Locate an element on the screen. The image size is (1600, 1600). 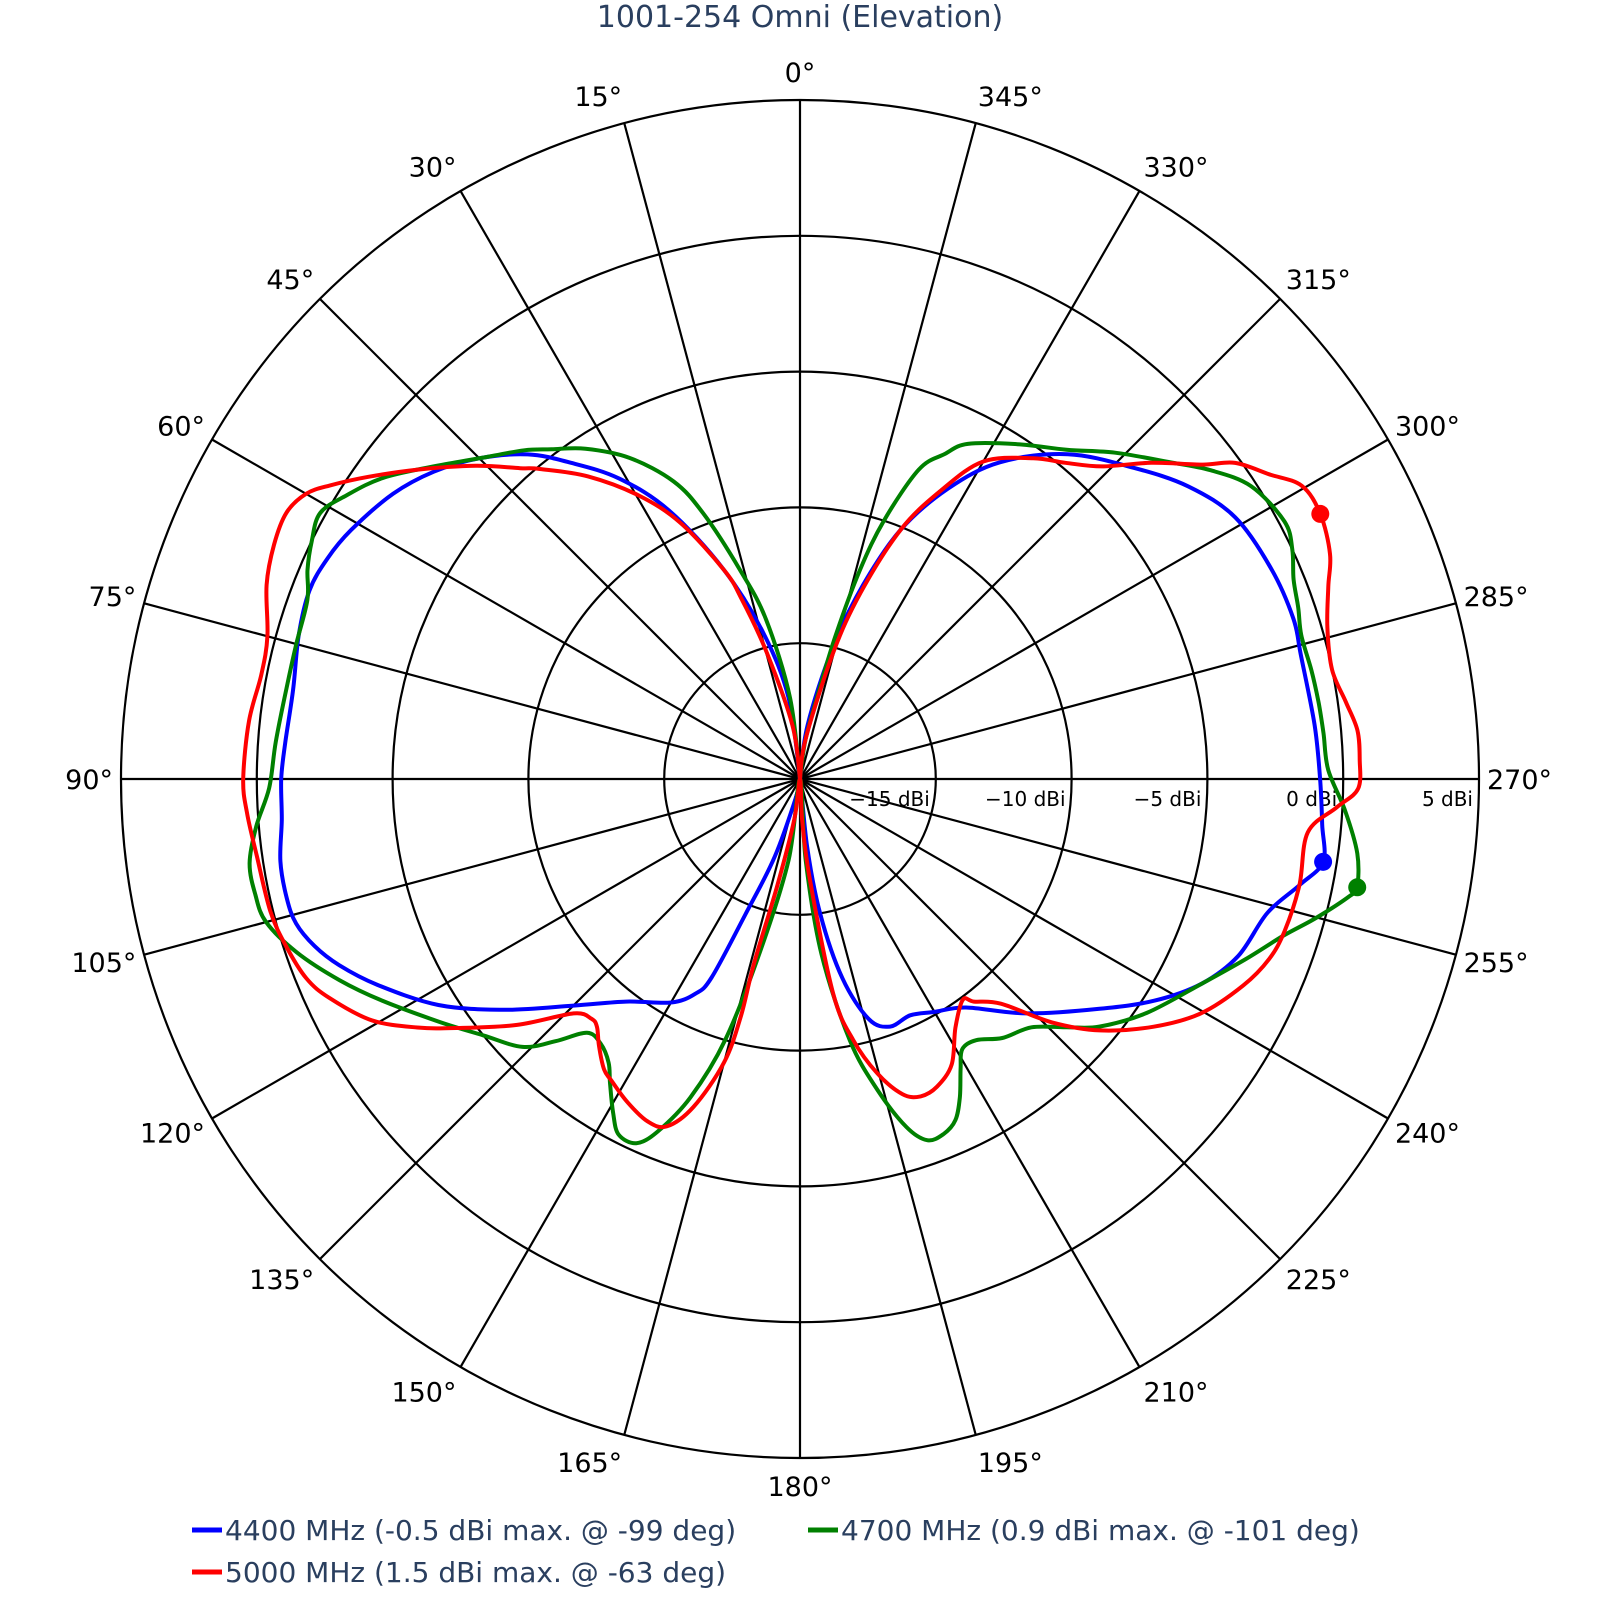
angular-tick-label: 225° is located at coordinates (1318, 1280).